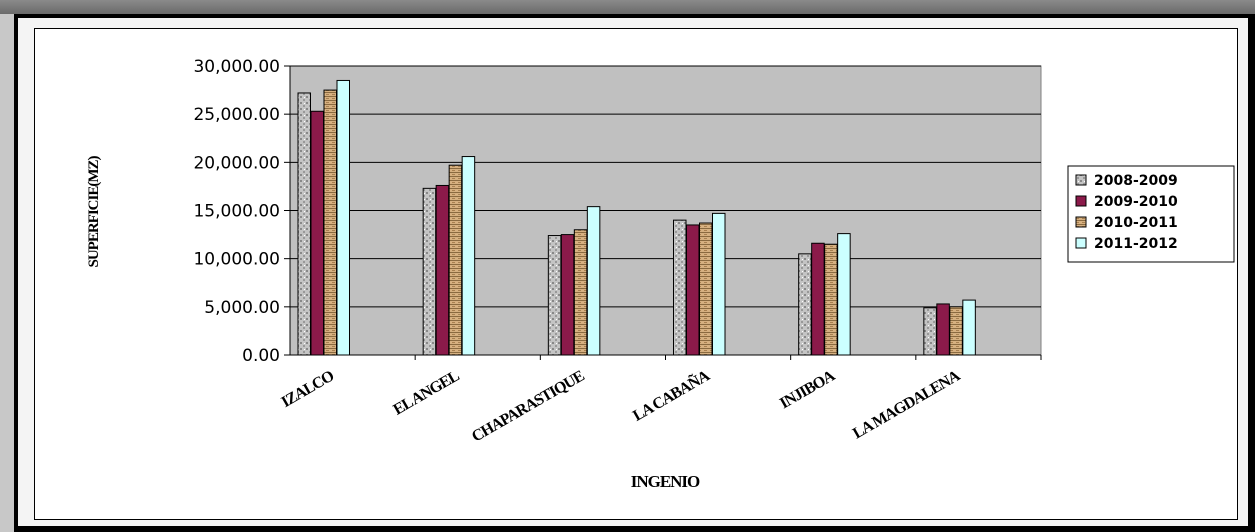  Describe the element at coordinates (554, 295) in the screenshot. I see `bar-2008-2009-chaparastique` at that location.